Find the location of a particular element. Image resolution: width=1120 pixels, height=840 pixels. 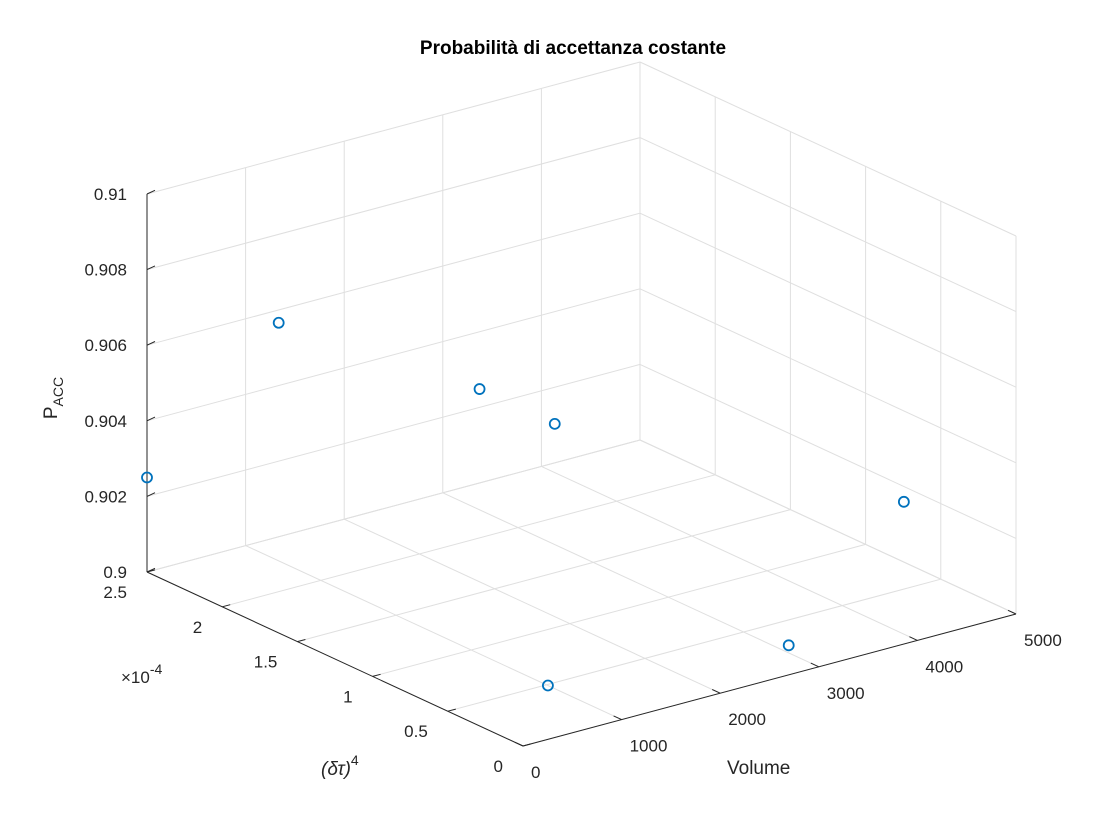

y-axis-line is located at coordinates (335, 659).